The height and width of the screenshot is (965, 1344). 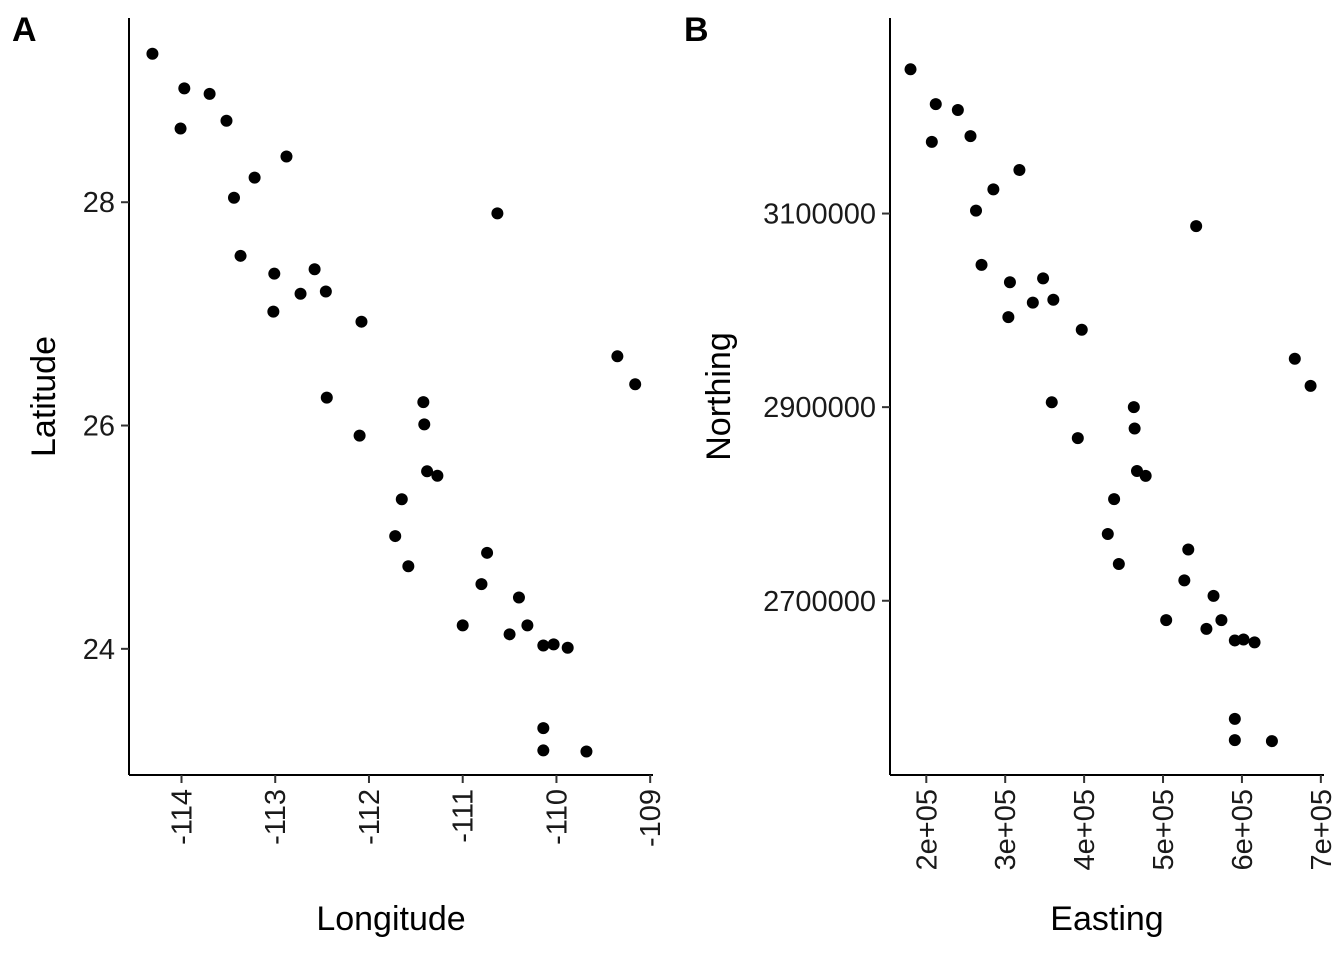 I want to click on y-tick-label: 2900000, so click(x=819, y=408).